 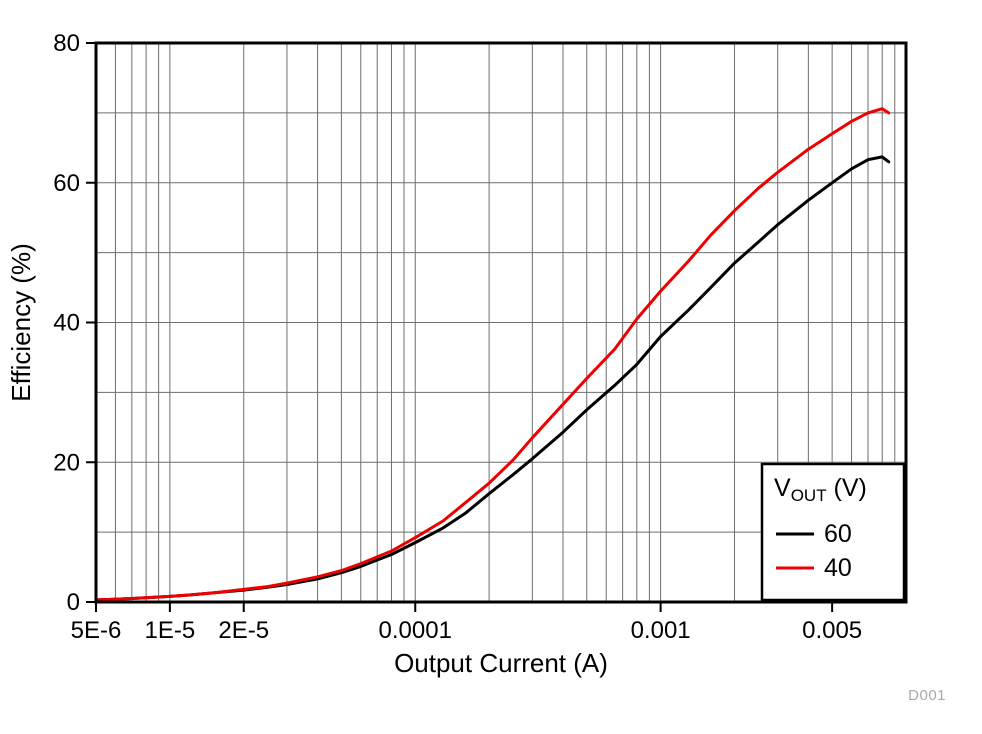 I want to click on x-axis-title: Output Current (A), so click(x=501, y=663).